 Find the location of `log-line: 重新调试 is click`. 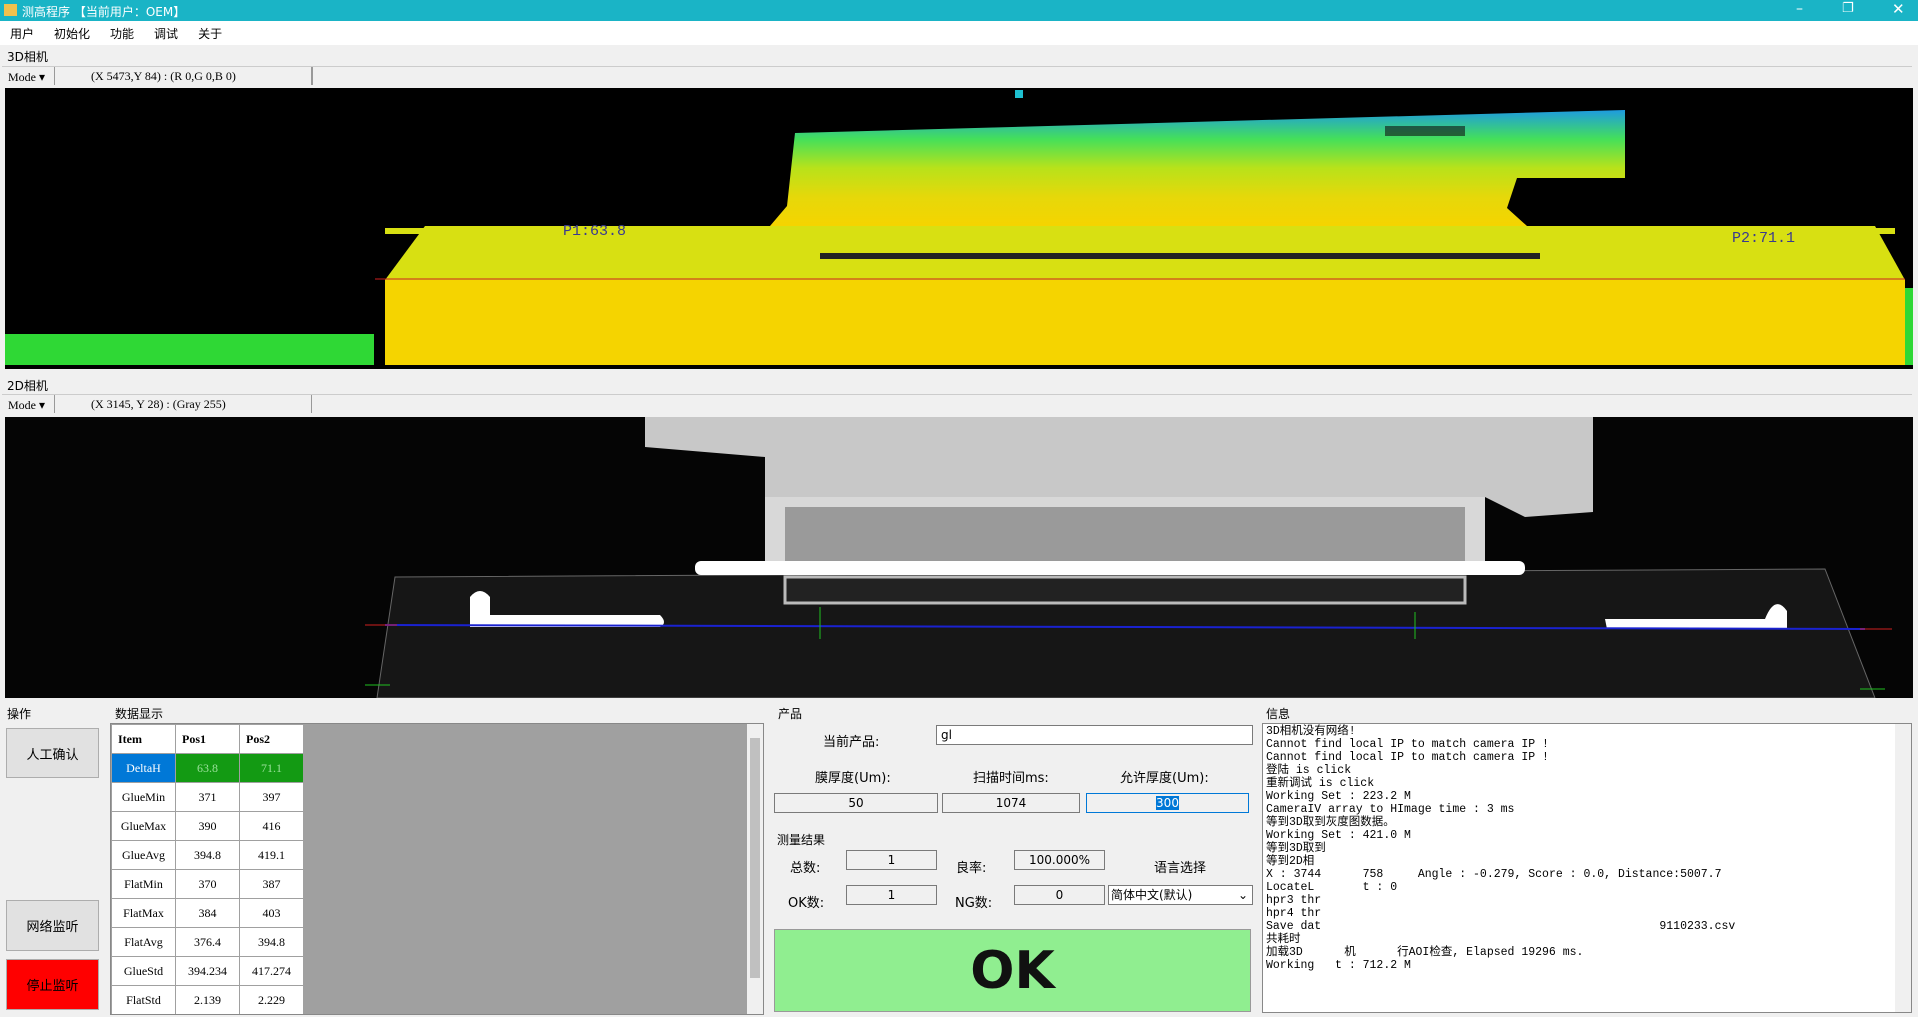

log-line: 重新调试 is click is located at coordinates (1320, 783).